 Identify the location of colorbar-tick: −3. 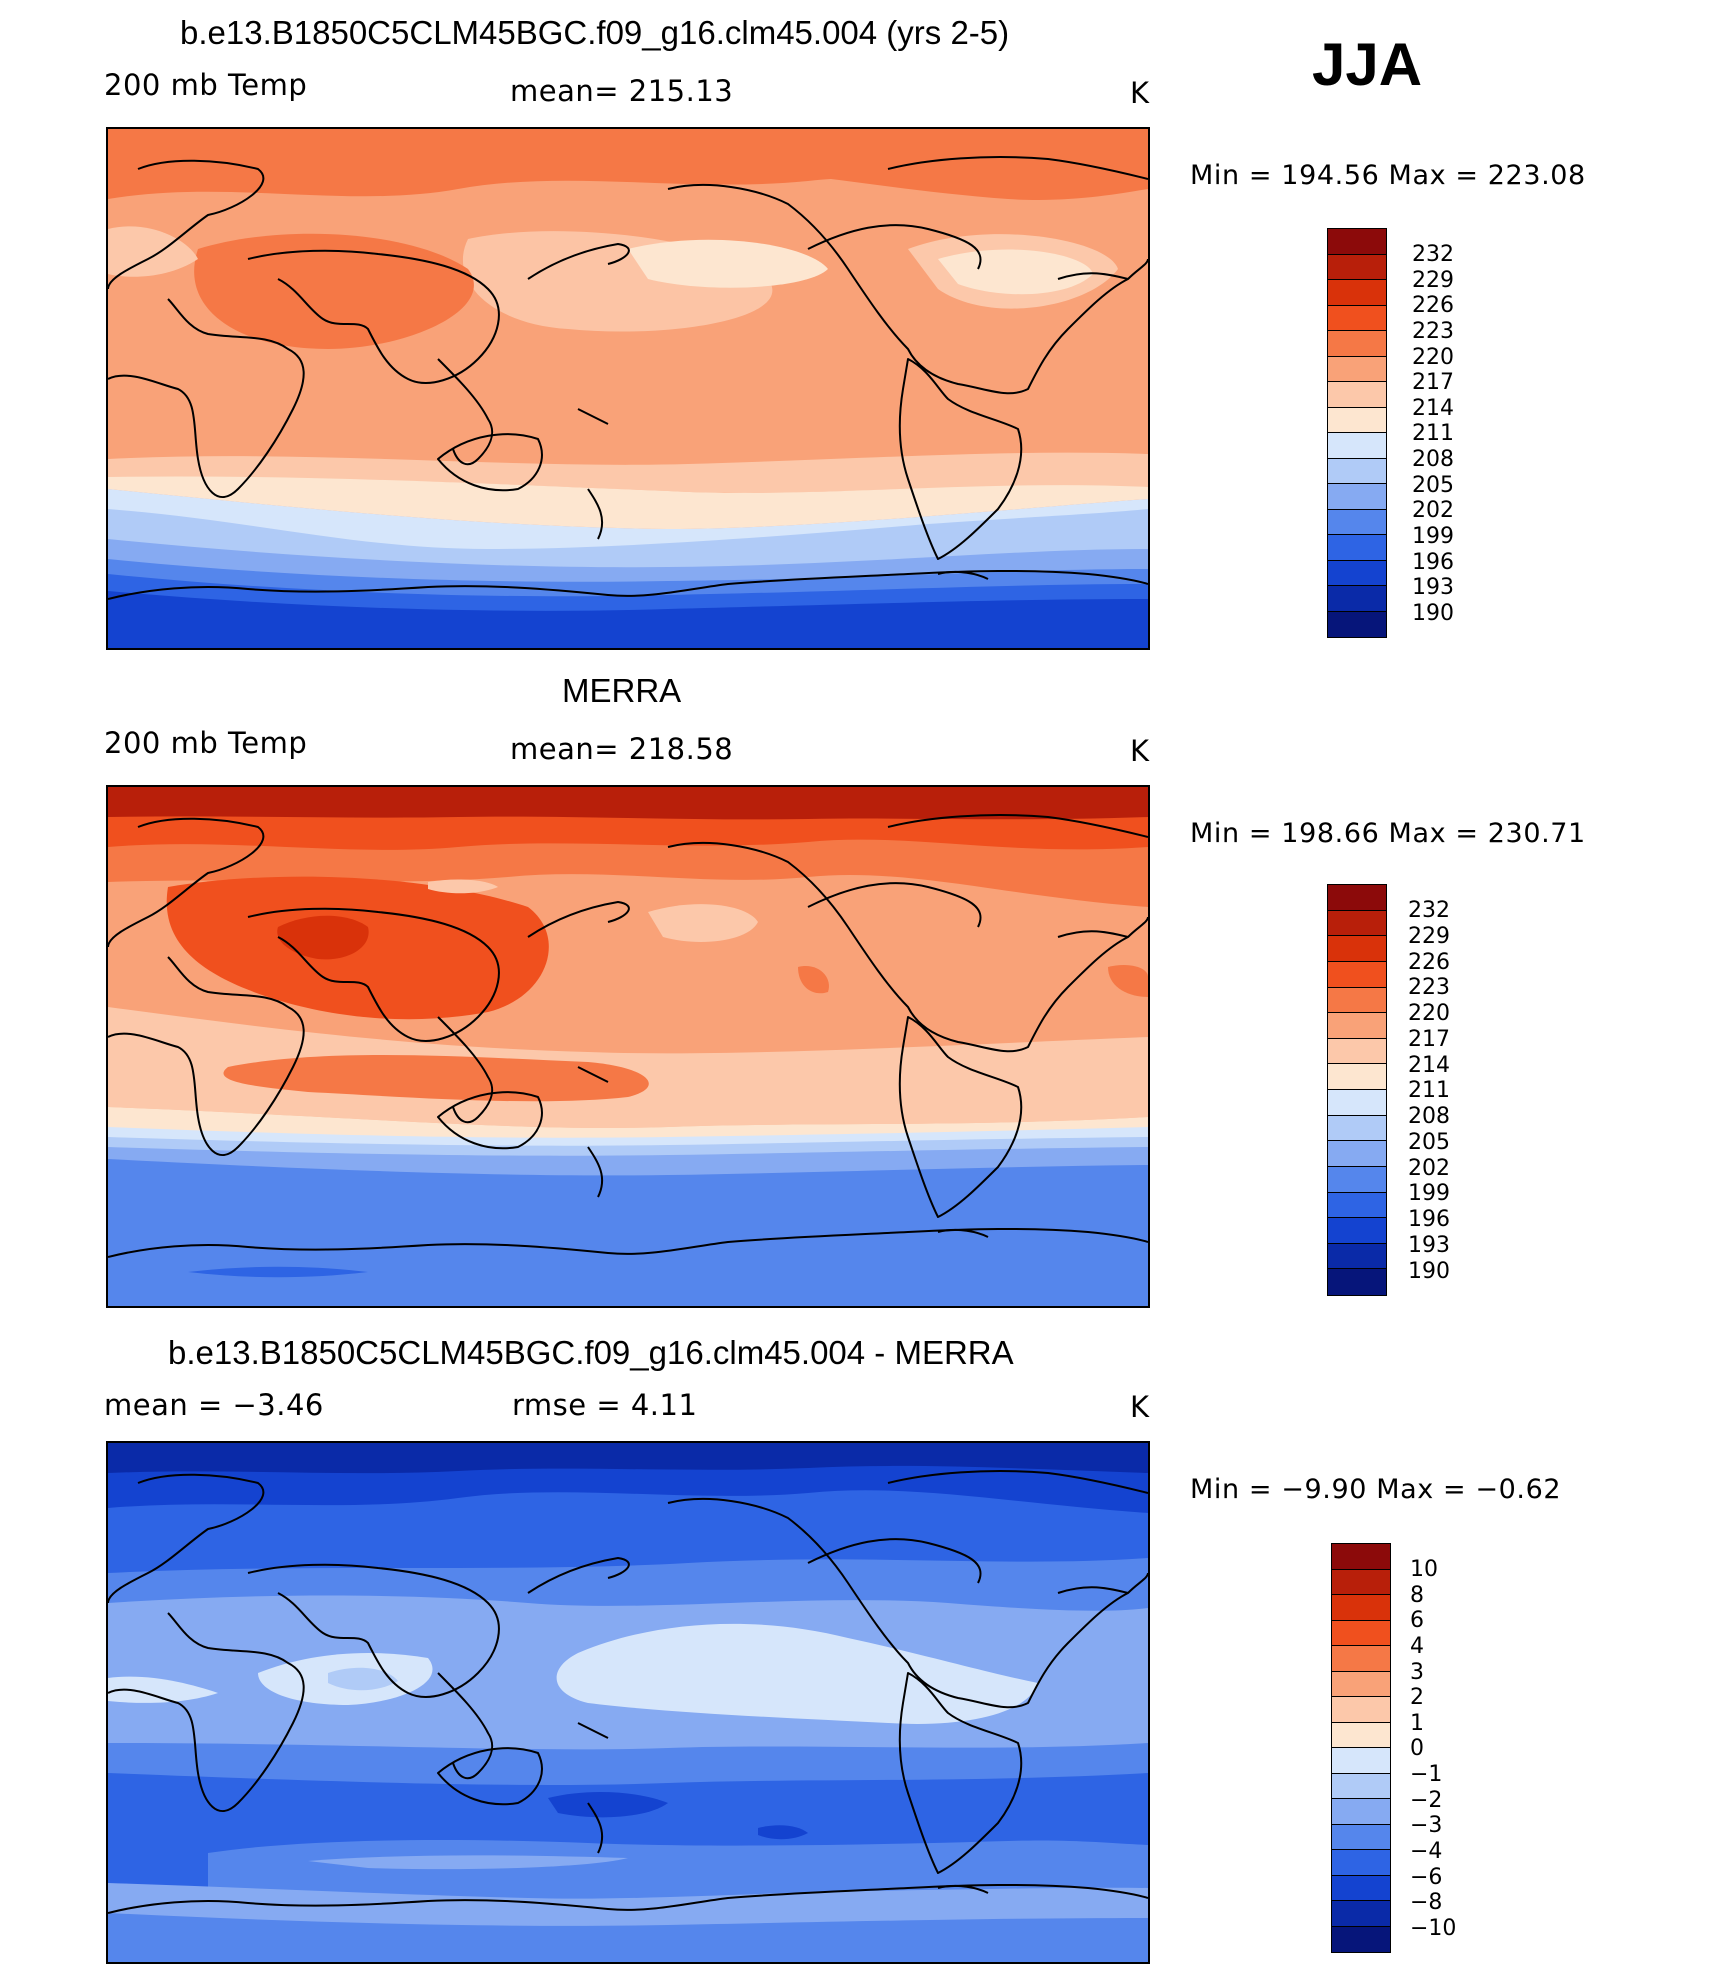
(1426, 1826).